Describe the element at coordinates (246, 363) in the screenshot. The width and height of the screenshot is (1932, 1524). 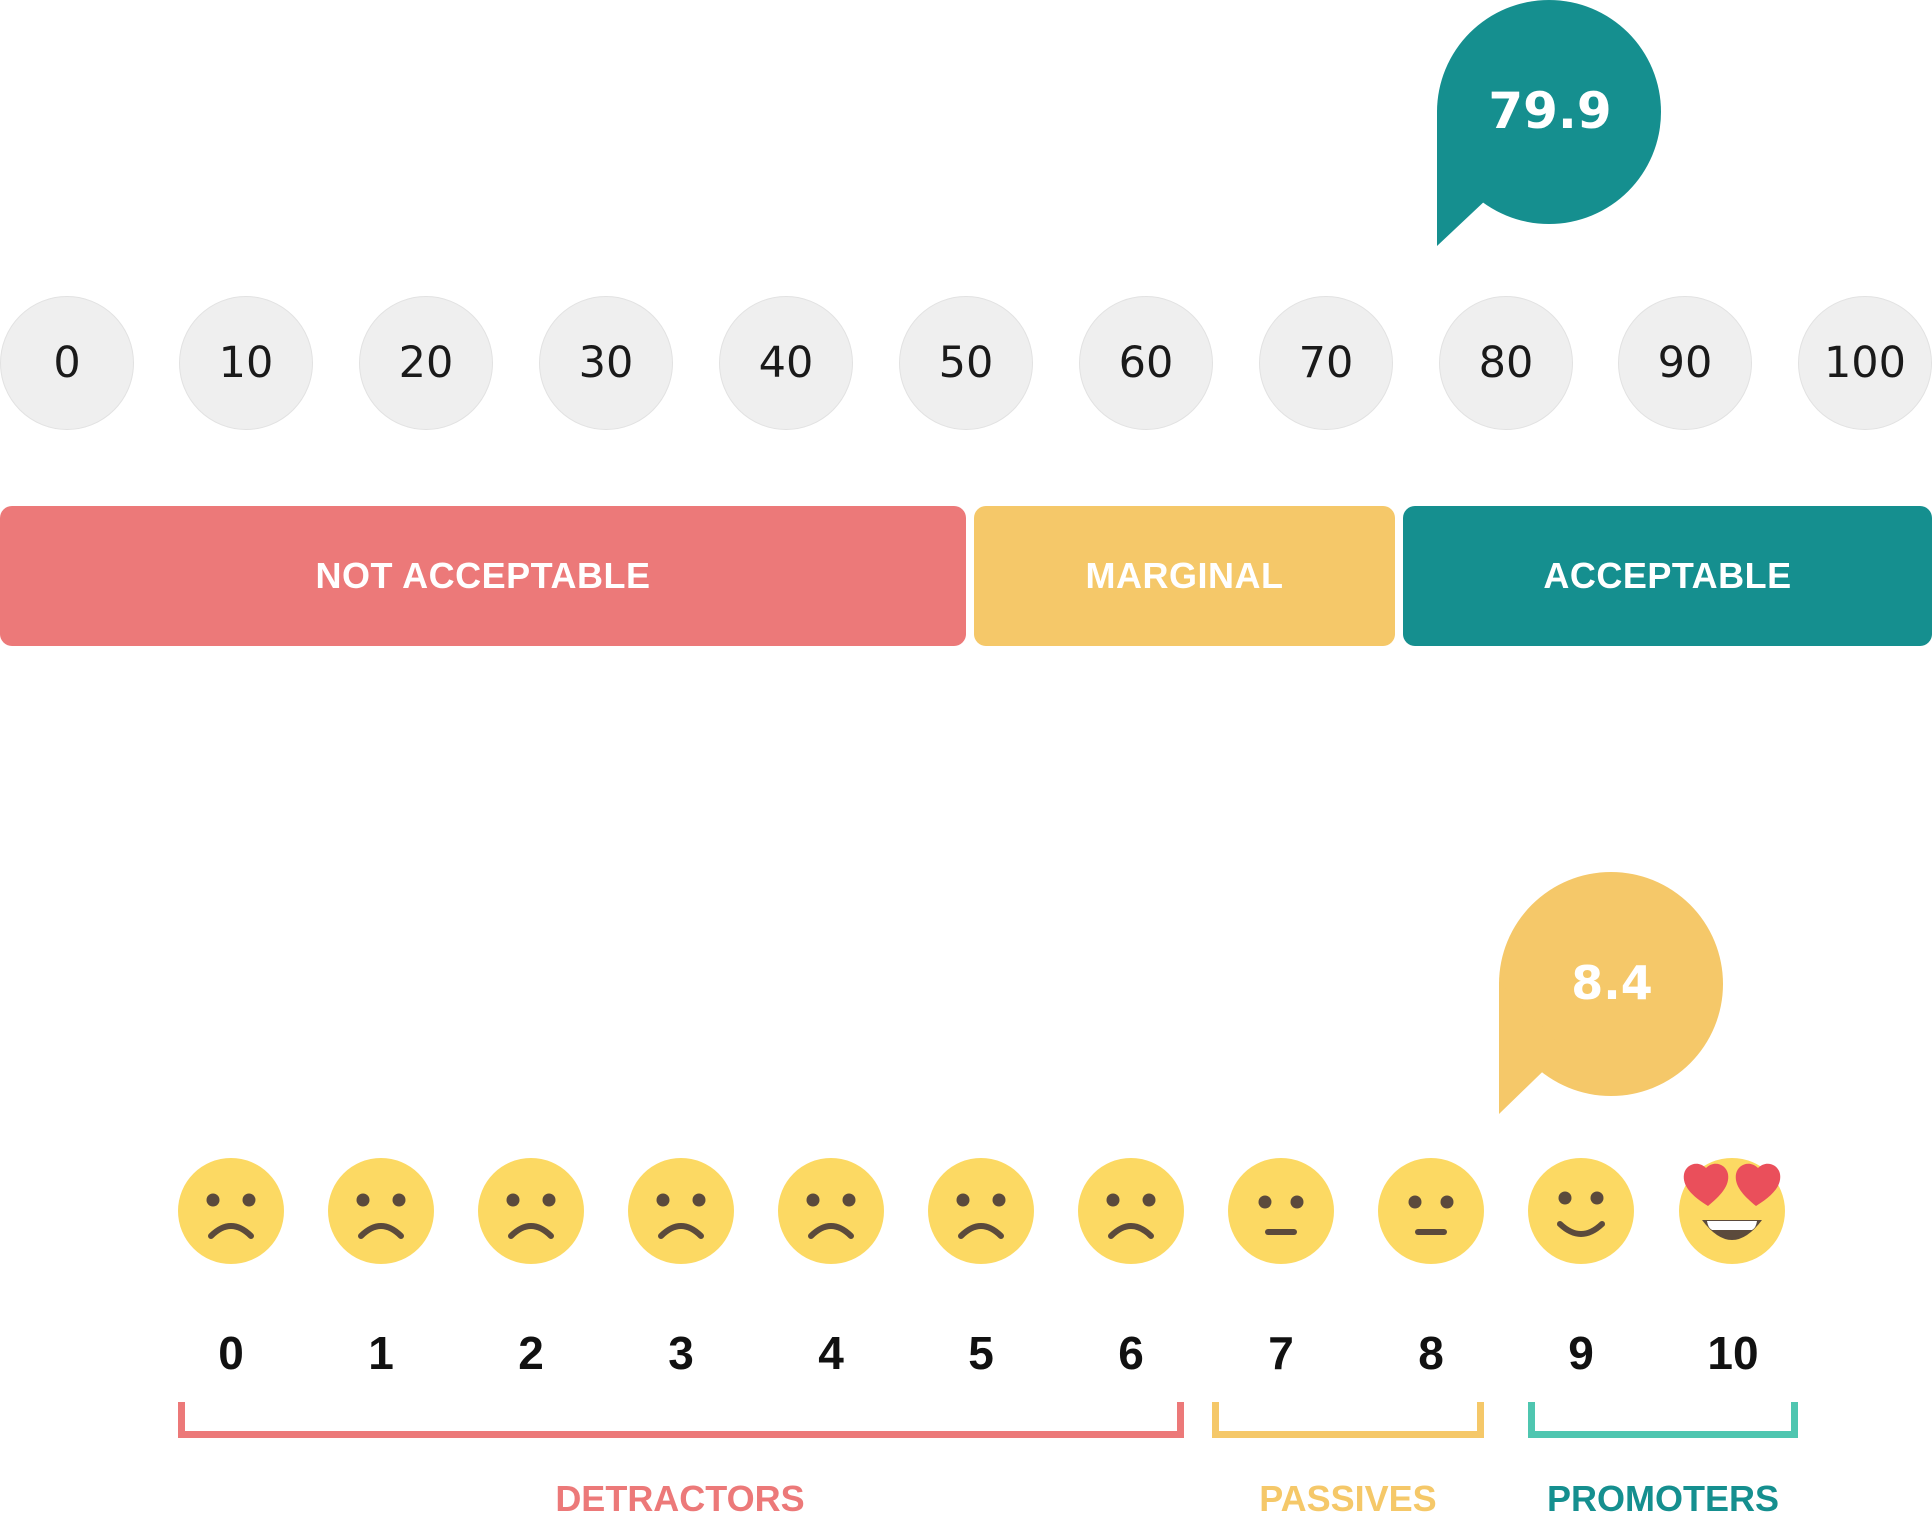
I see `scale-value: 10` at that location.